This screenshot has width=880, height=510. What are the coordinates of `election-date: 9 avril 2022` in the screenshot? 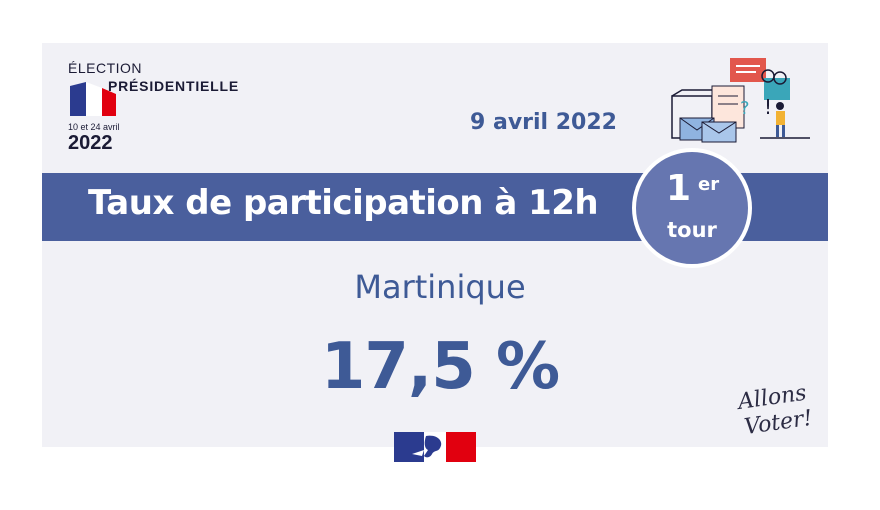 It's located at (543, 122).